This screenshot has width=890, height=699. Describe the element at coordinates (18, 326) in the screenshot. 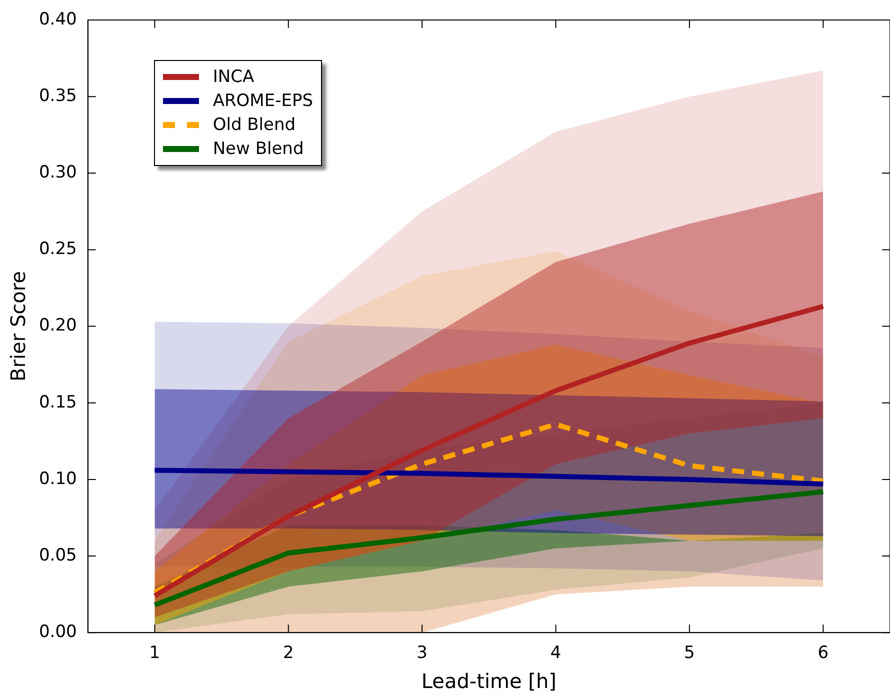

I see `y-axis-title: Brier Score` at that location.